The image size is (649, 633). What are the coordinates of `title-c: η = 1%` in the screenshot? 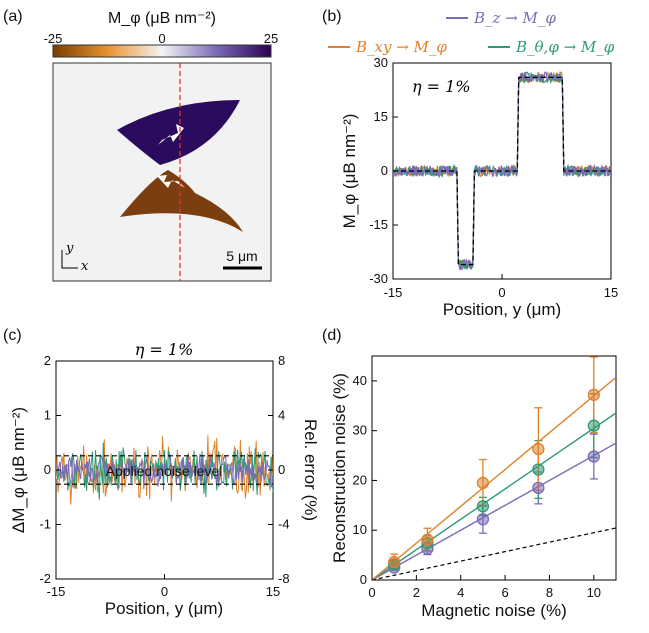 It's located at (164, 349).